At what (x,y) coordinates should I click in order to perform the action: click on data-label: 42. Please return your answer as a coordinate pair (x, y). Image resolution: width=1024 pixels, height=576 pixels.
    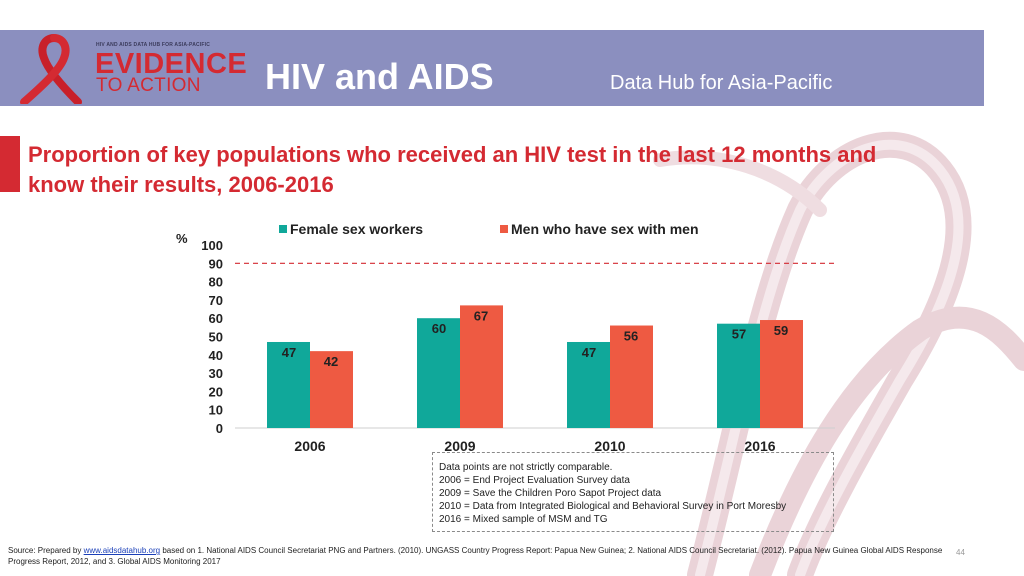
    Looking at the image, I should click on (331, 361).